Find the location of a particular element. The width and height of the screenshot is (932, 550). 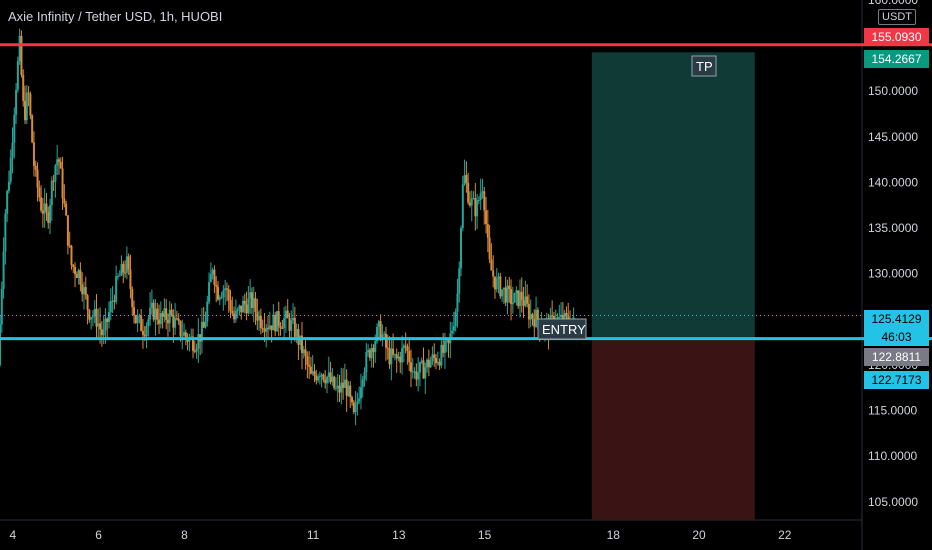

profit-zone is located at coordinates (673, 195).